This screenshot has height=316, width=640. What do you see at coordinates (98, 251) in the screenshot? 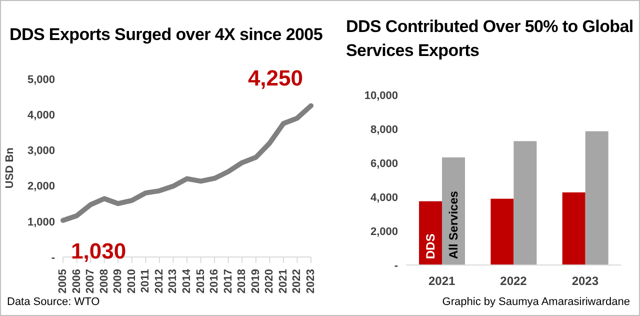
I see `annotation: 1,030` at bounding box center [98, 251].